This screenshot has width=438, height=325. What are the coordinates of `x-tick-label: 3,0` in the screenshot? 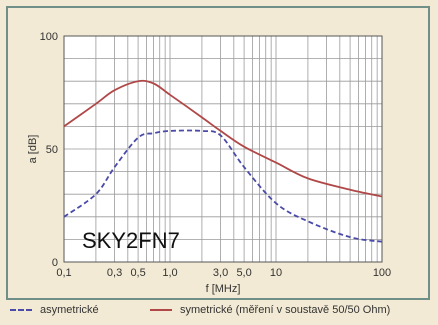 It's located at (220, 273).